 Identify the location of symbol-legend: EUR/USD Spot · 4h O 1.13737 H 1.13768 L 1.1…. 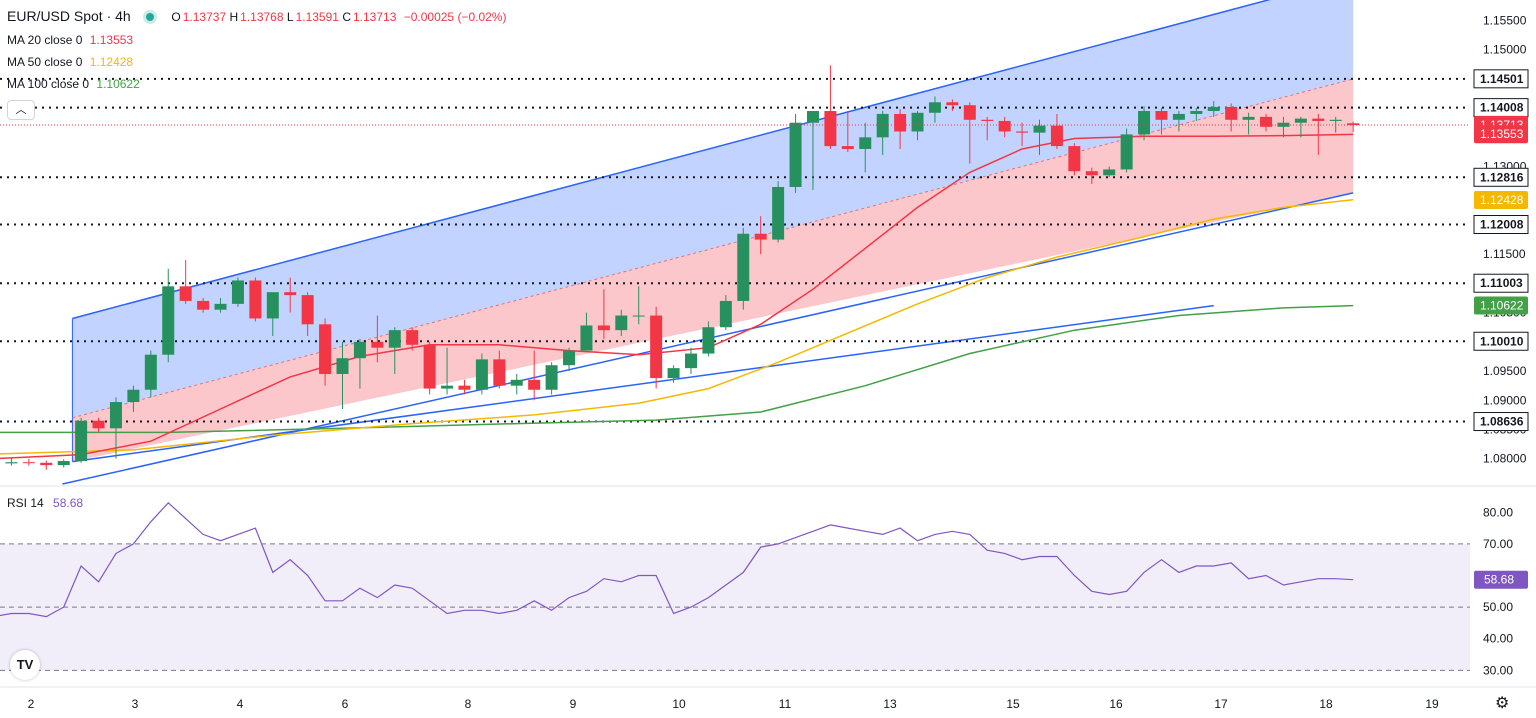
(257, 16).